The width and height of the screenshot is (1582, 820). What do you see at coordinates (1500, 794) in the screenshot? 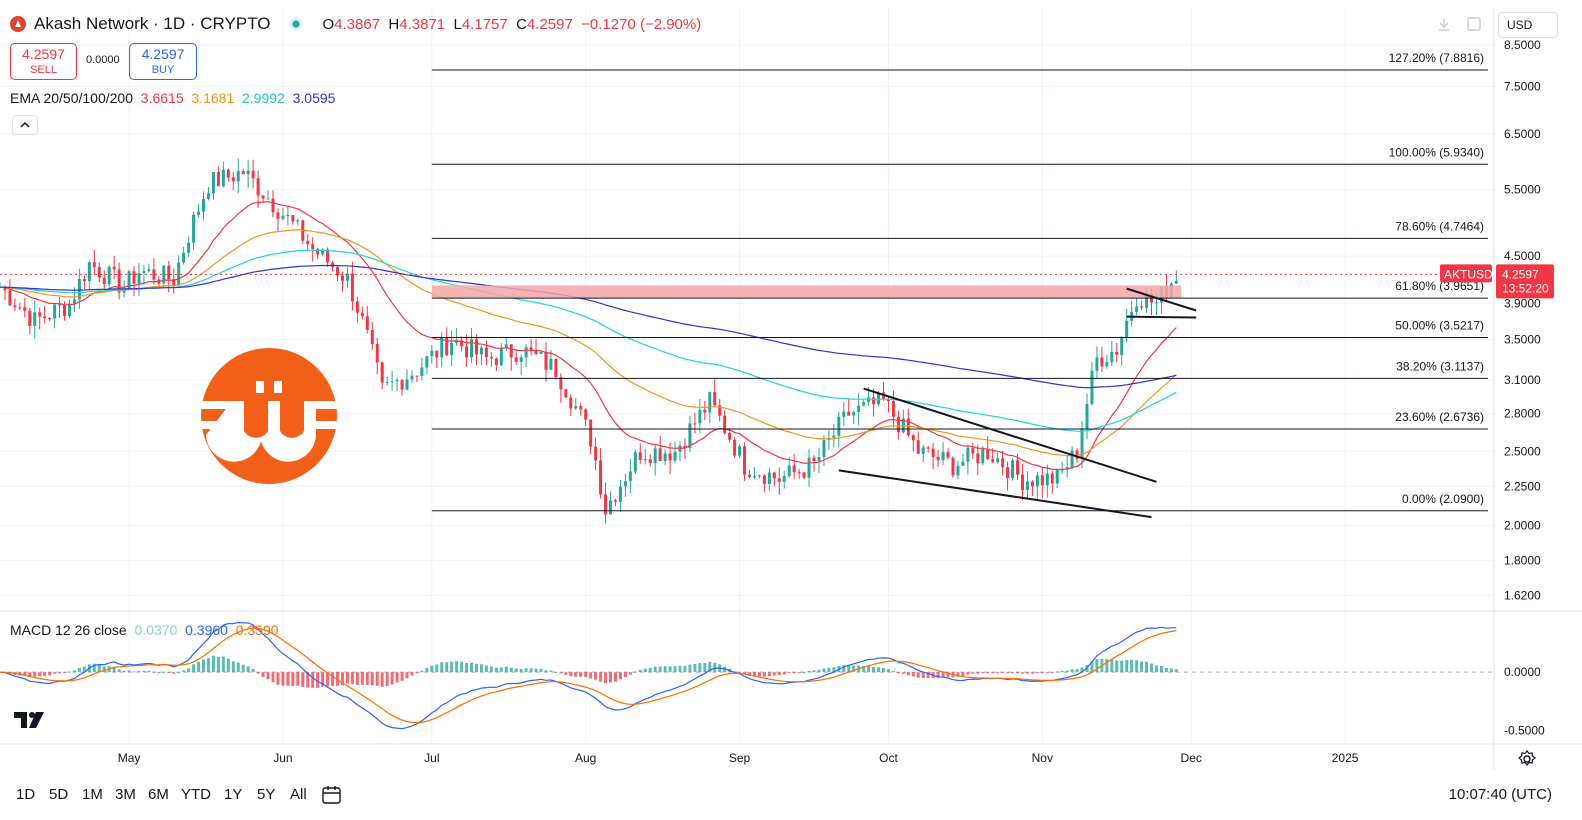
I see `clock: 10:07:40 (UTC)` at bounding box center [1500, 794].